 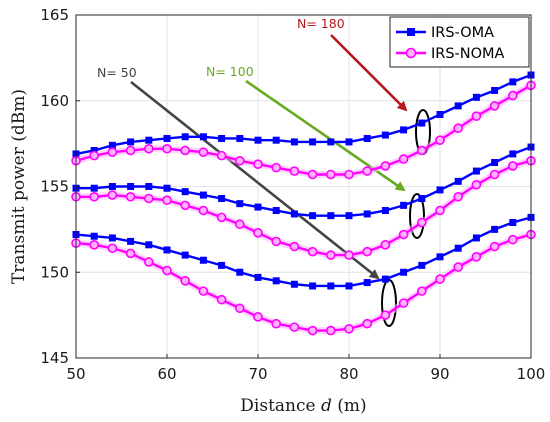 I want to click on y-tick-label: 160, so click(x=54, y=101).